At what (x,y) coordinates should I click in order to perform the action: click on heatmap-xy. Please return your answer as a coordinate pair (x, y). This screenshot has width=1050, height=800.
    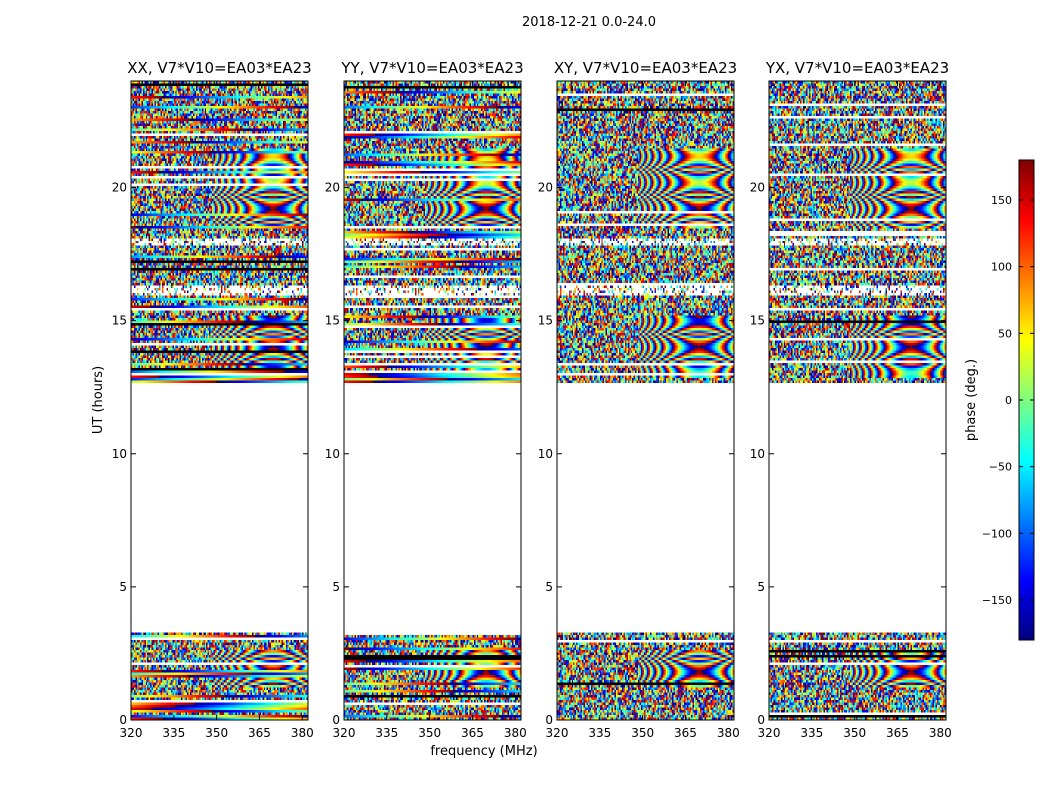
    Looking at the image, I should click on (645, 400).